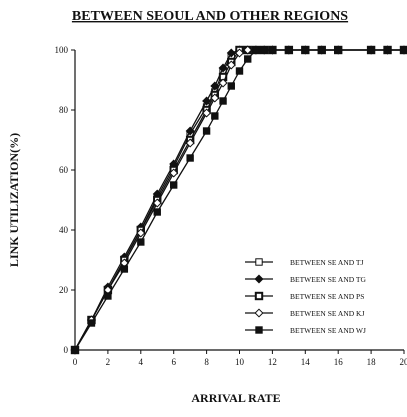  I want to click on x-tick-label: 14, so click(306, 362).